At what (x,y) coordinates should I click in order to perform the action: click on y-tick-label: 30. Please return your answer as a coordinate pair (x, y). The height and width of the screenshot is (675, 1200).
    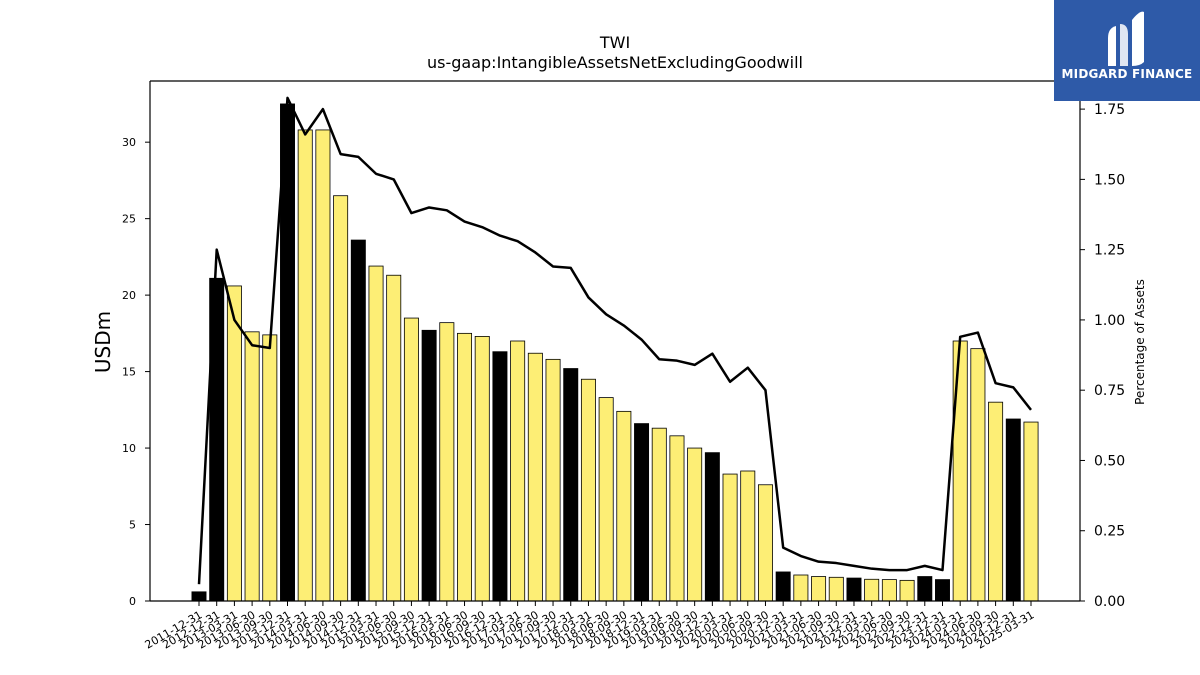
    Looking at the image, I should click on (129, 142).